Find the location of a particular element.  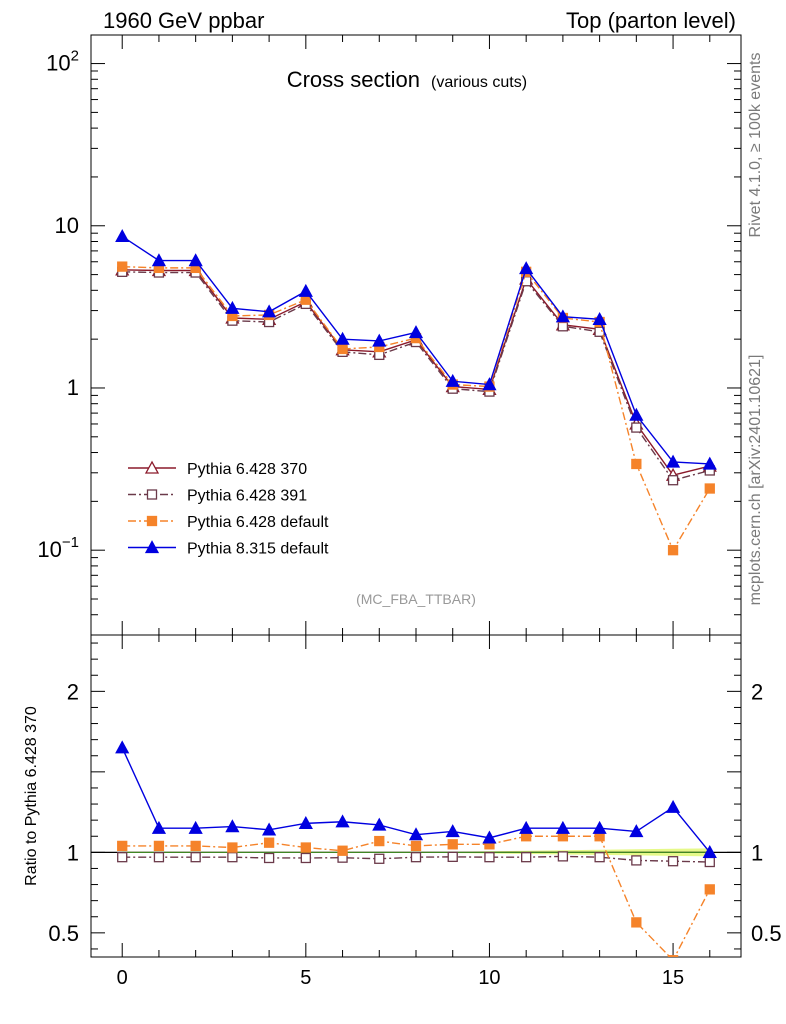

x-tick-label: 15 is located at coordinates (673, 978).